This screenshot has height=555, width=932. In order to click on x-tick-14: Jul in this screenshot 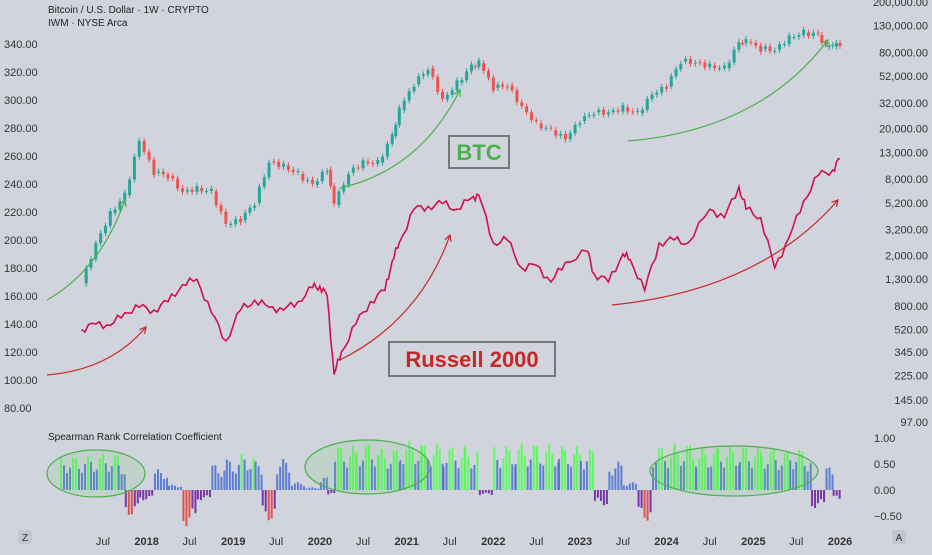, I will do `click(710, 542)`.